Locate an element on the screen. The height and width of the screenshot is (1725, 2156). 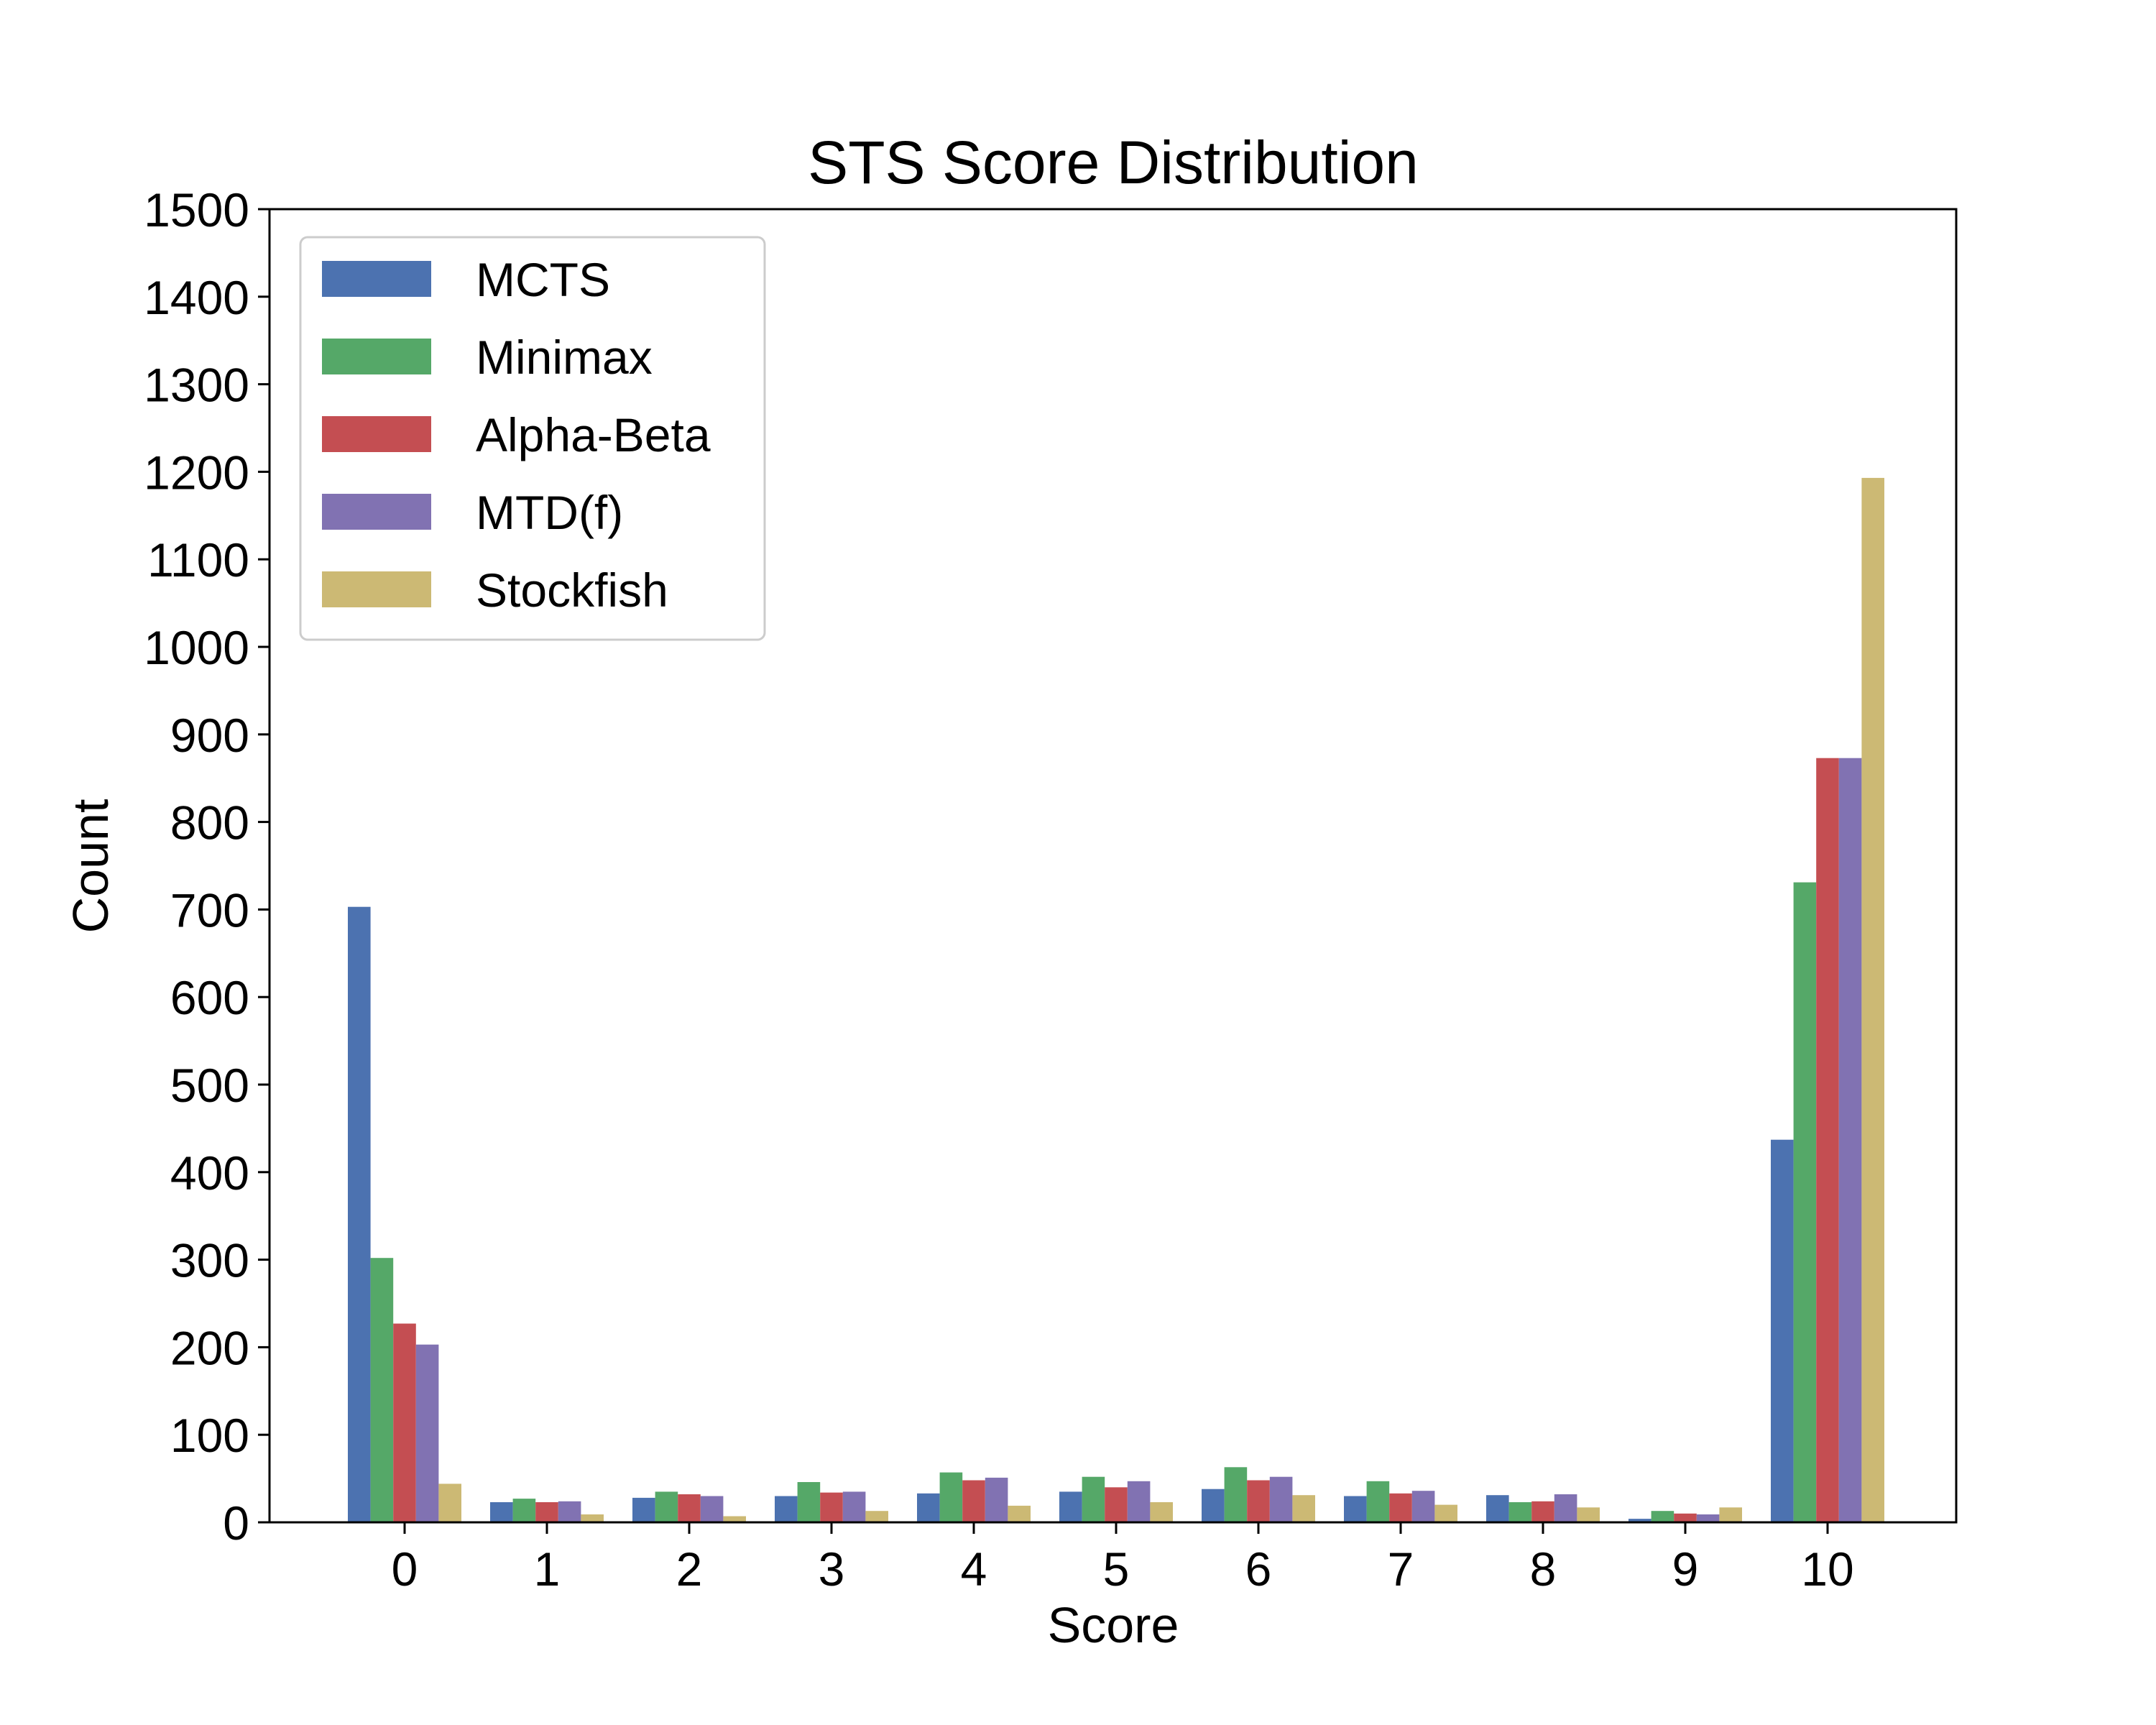
legend: MCTS Minimax Alpha-Beta MTD(f) Stockfish is located at coordinates (532, 438).